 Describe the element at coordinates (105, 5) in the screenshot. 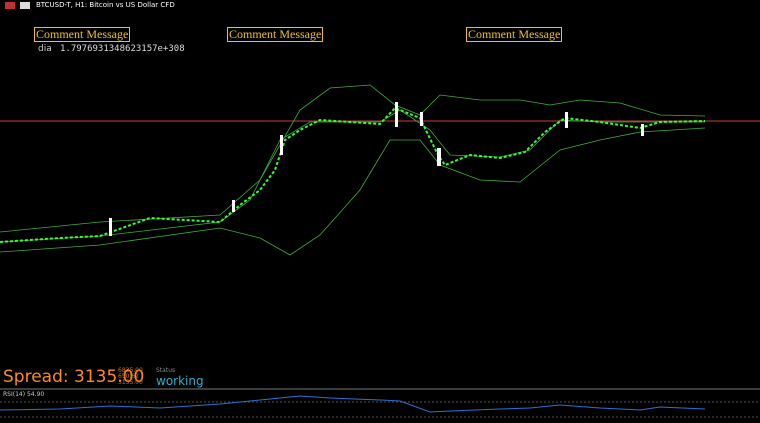

I see `window-title: BTCUSD-T, H1: Bitcoin vs US Dollar CFD` at that location.